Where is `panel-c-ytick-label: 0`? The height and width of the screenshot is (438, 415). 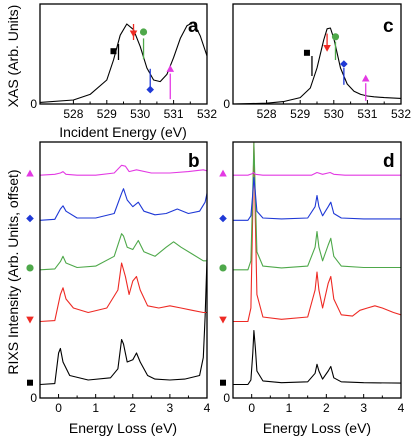
panel-c-ytick-label: 0 is located at coordinates (226, 104).